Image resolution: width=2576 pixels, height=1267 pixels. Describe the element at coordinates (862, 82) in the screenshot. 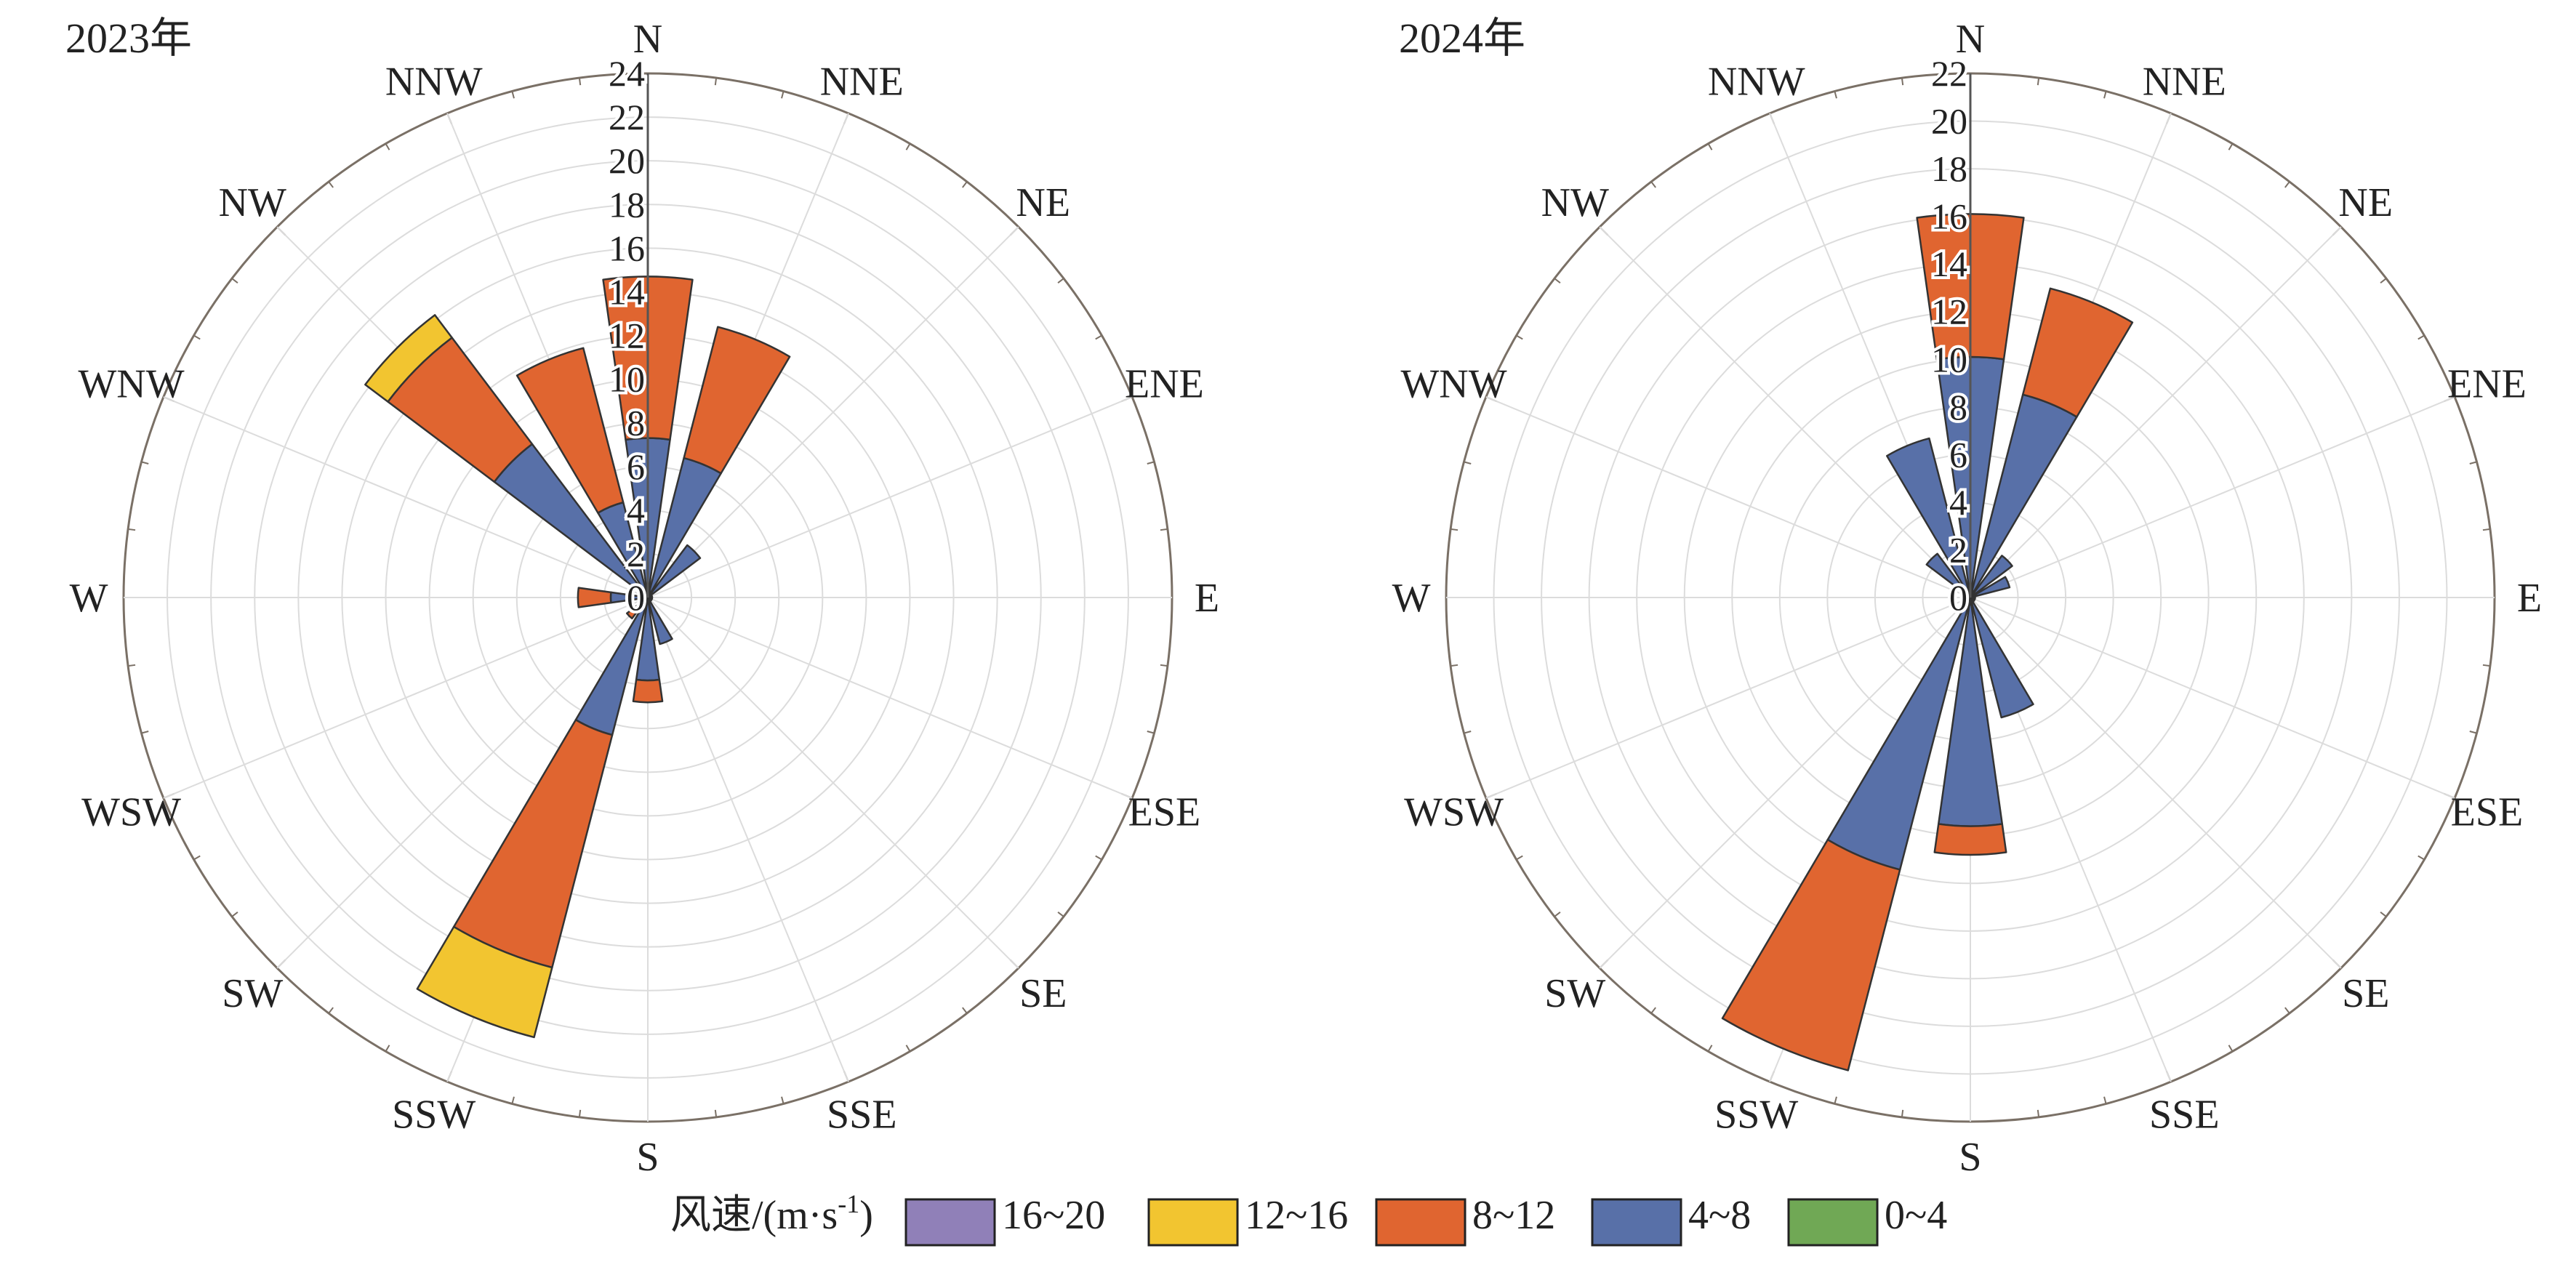

I see `direction-label-nne: NNE` at that location.